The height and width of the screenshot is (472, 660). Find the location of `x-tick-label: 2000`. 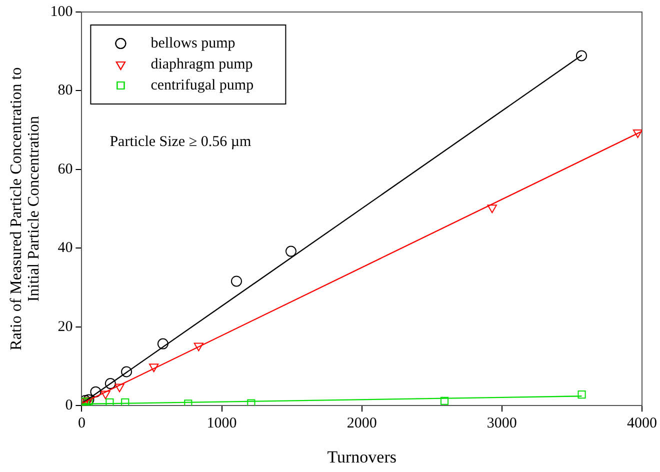

x-tick-label: 2000 is located at coordinates (361, 424).